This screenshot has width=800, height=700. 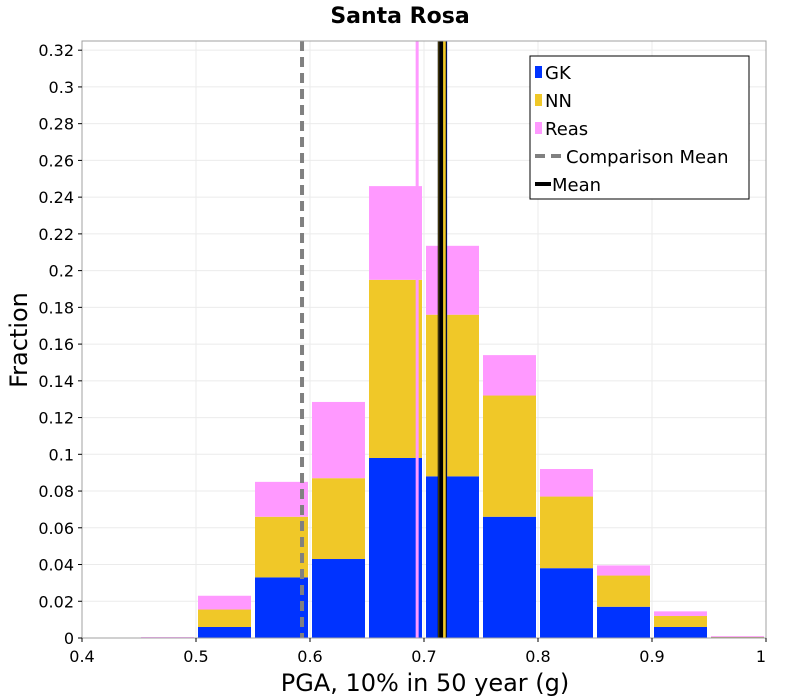 What do you see at coordinates (56, 307) in the screenshot?
I see `y-tick-label: 0.18` at bounding box center [56, 307].